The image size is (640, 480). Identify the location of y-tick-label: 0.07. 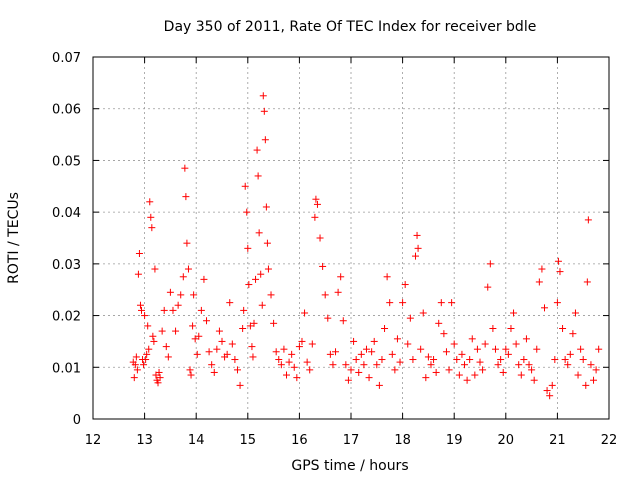
(66, 58).